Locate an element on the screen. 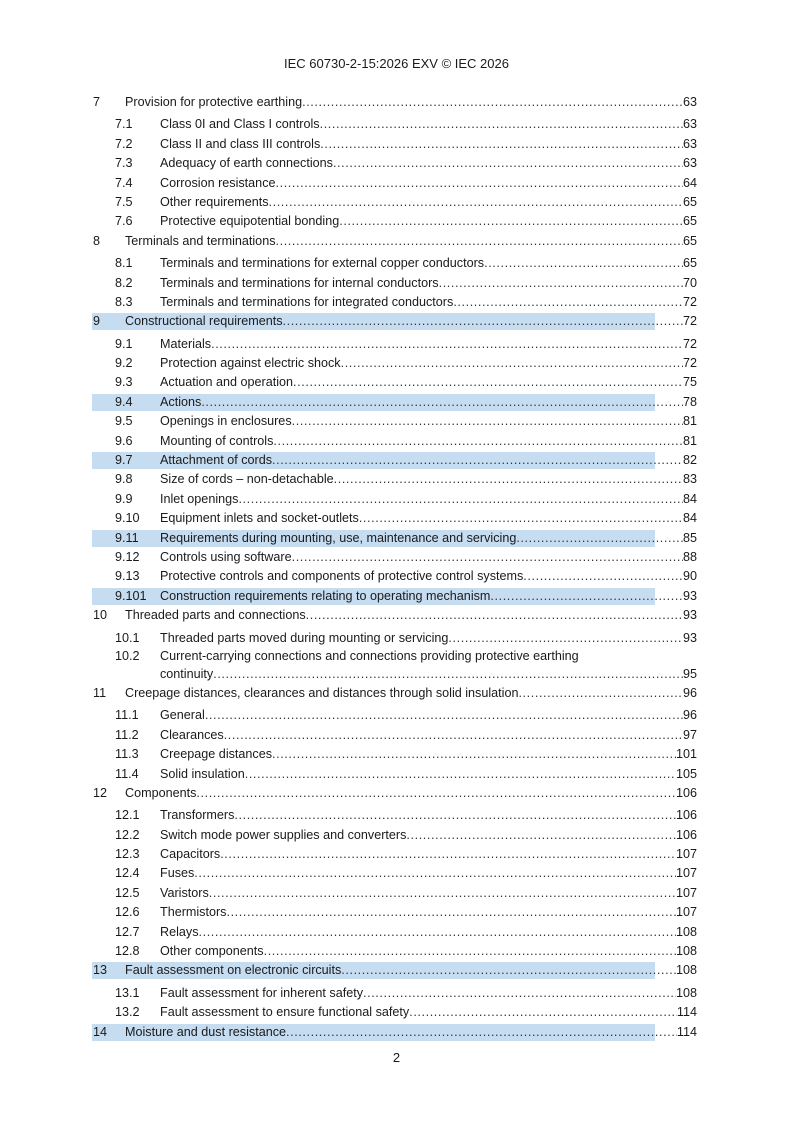 This screenshot has width=793, height=1122. toc-entry-title: Openings in enclosures is located at coordinates (226, 421).